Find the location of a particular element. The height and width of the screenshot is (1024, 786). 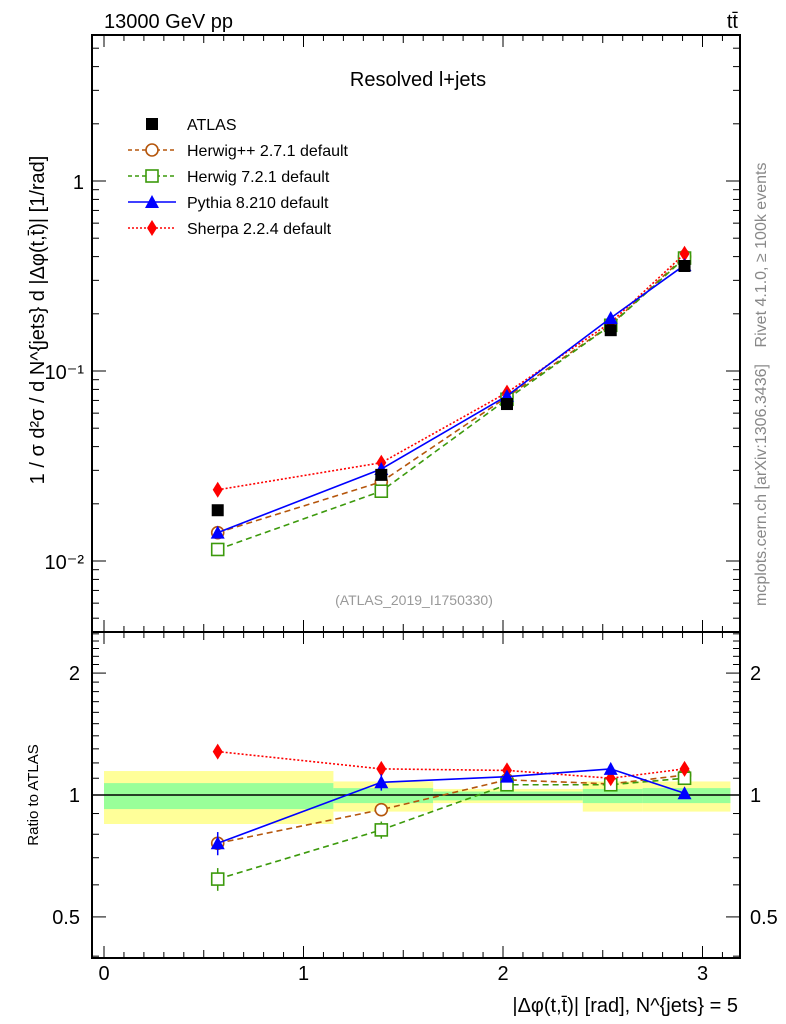

herwigpp-ratio-line is located at coordinates (451, 809).